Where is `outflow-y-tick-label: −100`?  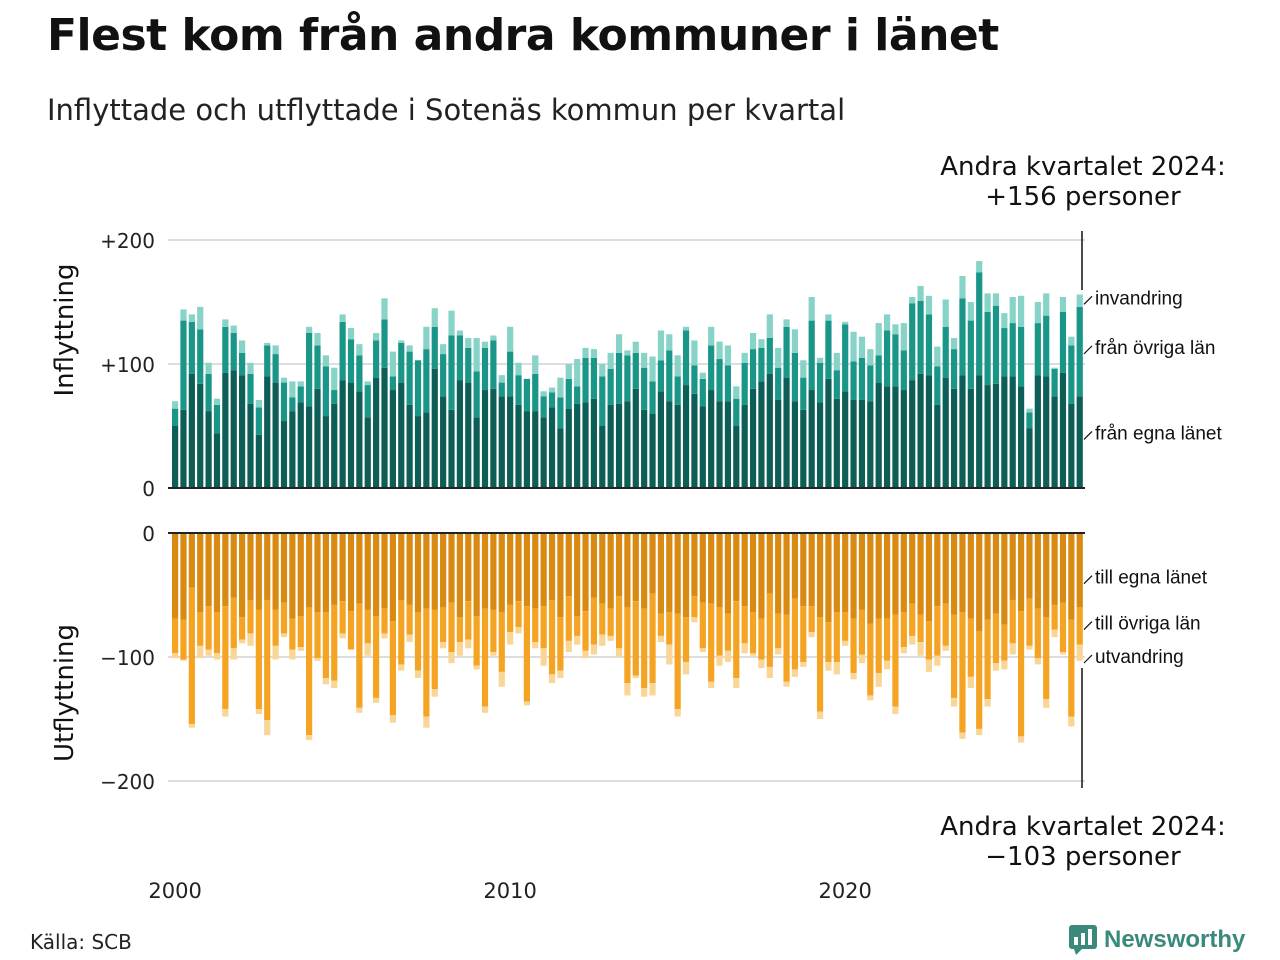
outflow-y-tick-label: −100 is located at coordinates (127, 658).